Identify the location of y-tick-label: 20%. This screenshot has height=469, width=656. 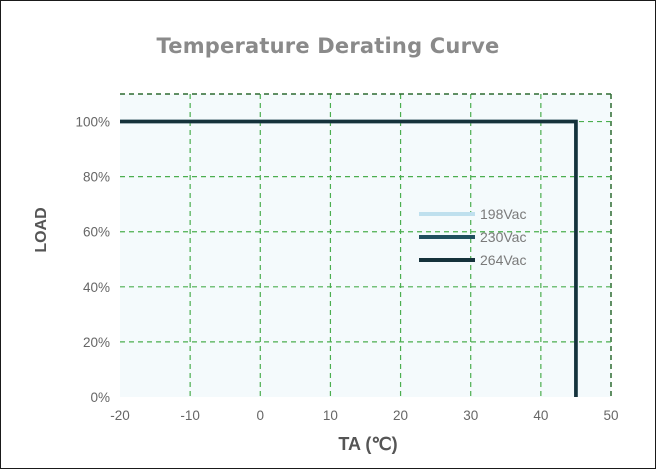
(96, 342).